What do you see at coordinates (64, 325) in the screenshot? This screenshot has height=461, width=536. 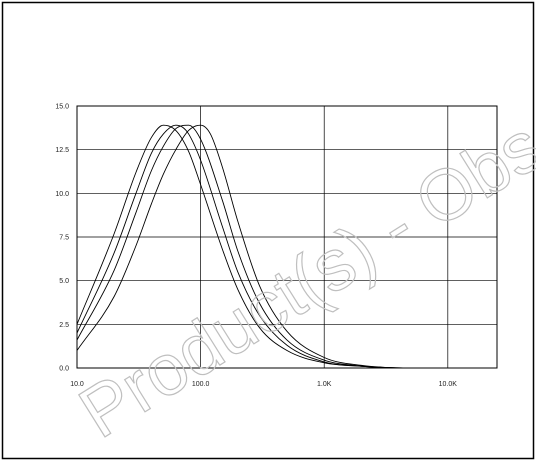 I see `y-tick-label: 2.5` at bounding box center [64, 325].